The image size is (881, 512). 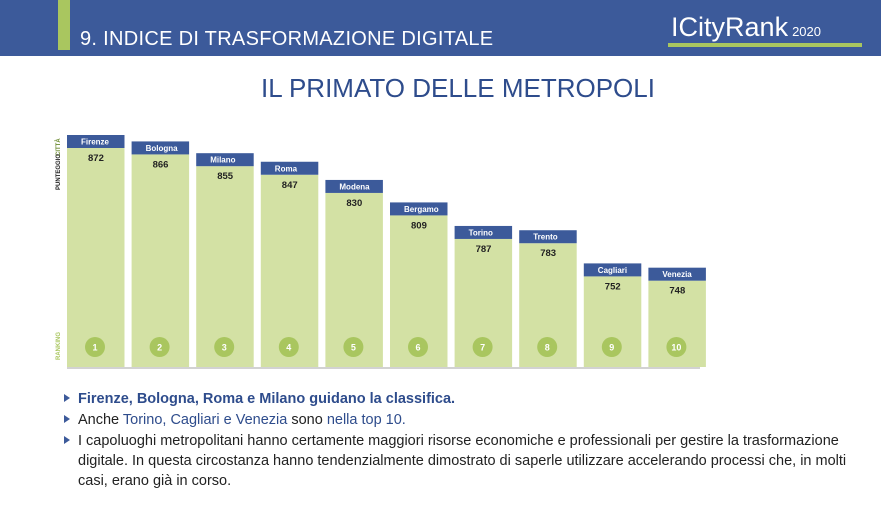 I want to click on brand-logo: ICityRank 2020, so click(x=746, y=27).